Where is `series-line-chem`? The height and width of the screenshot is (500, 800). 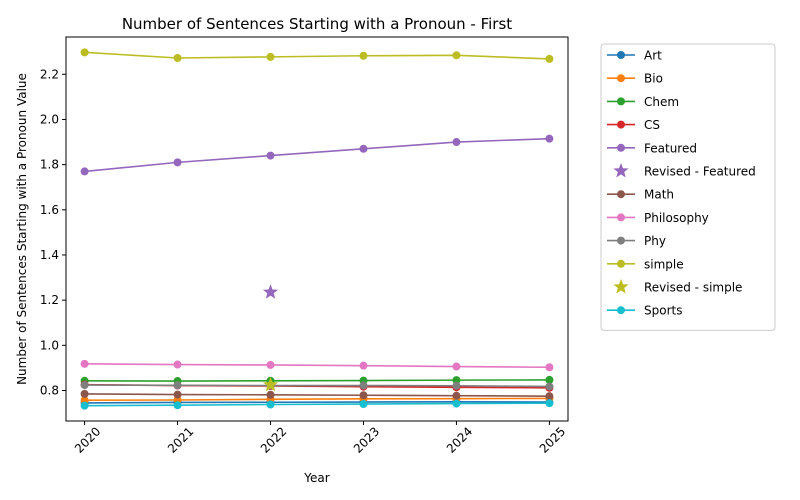
series-line-chem is located at coordinates (317, 380).